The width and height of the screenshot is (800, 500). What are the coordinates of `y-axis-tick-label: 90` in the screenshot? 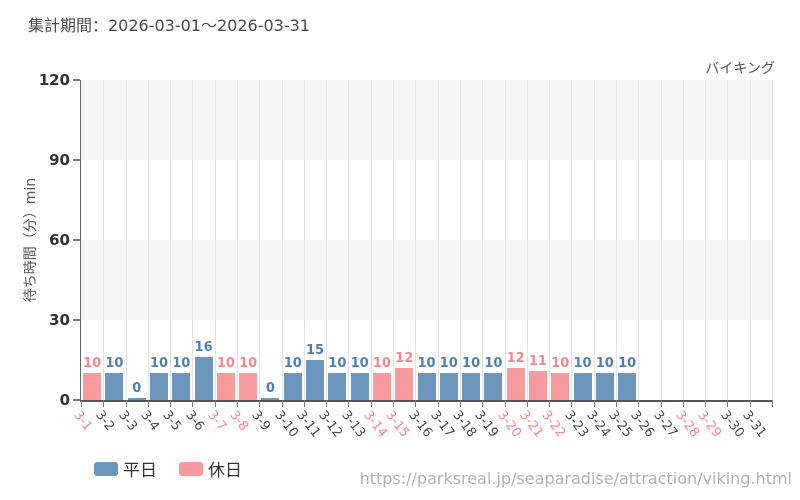 It's located at (59, 160).